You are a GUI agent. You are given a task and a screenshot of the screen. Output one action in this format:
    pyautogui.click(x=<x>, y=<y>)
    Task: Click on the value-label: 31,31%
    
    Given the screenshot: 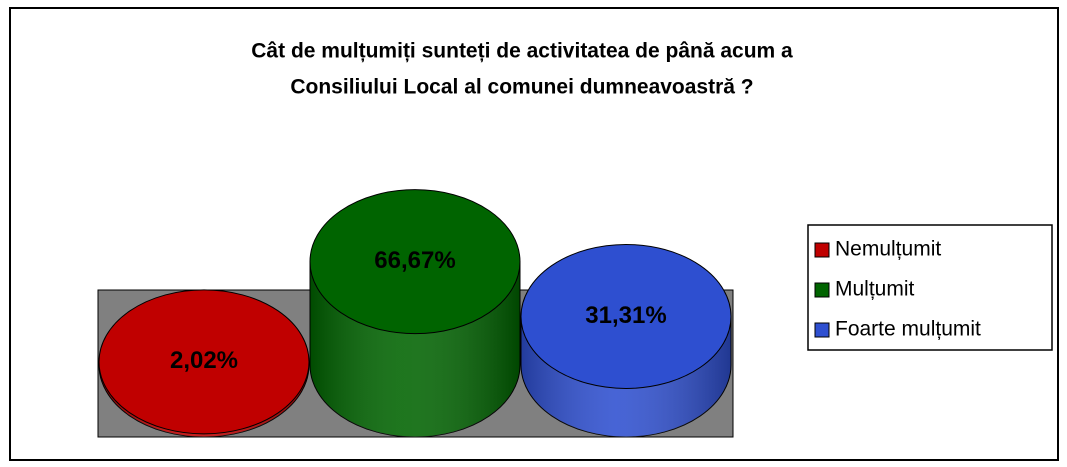 What is the action you would take?
    pyautogui.click(x=625, y=315)
    